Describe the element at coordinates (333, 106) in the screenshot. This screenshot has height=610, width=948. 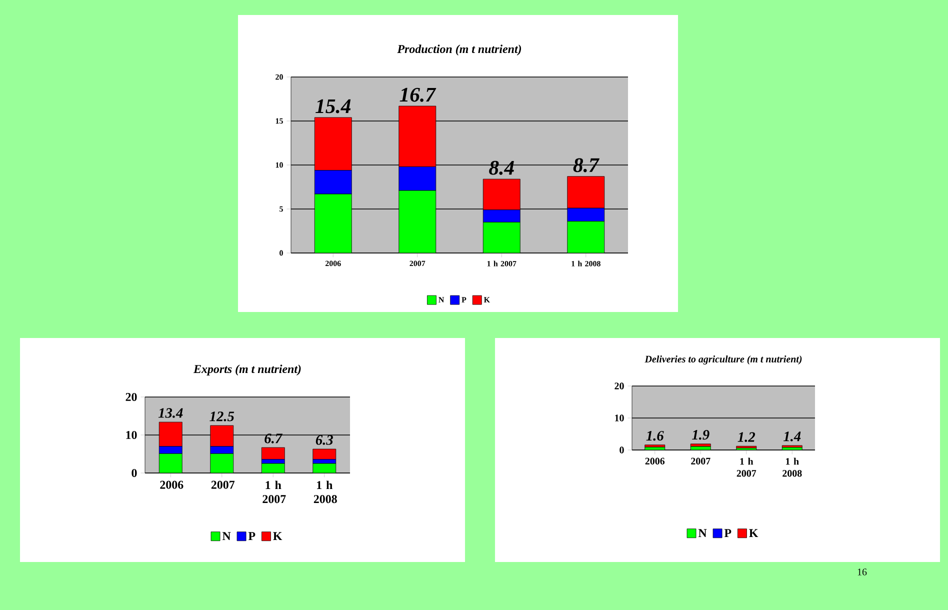
I see `total-label: 15.4` at that location.